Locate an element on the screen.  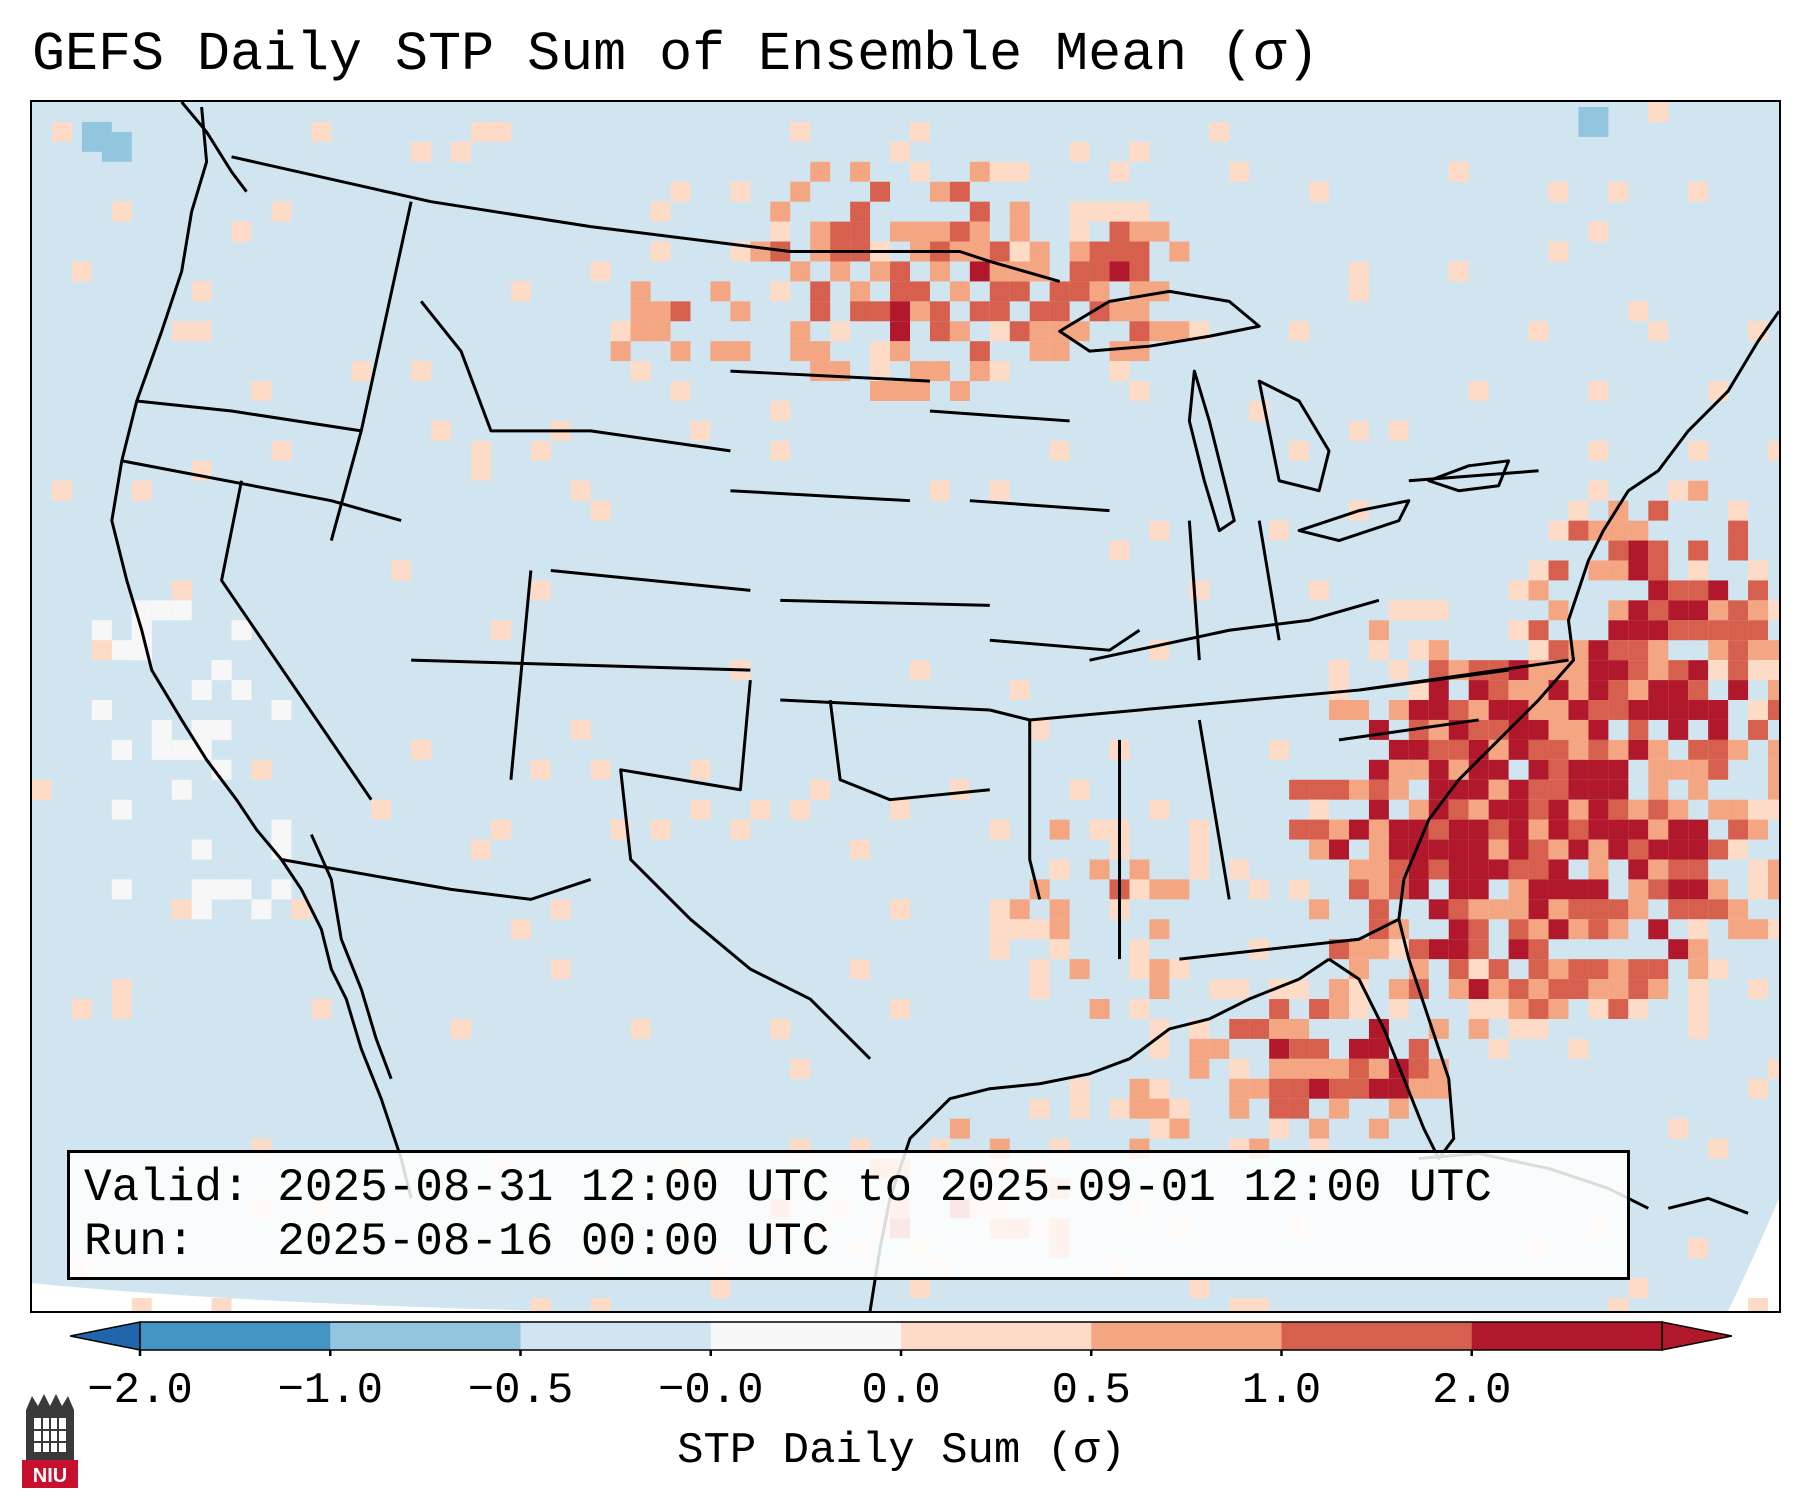
colorbar-tick-label: −2.0 is located at coordinates (140, 1391).